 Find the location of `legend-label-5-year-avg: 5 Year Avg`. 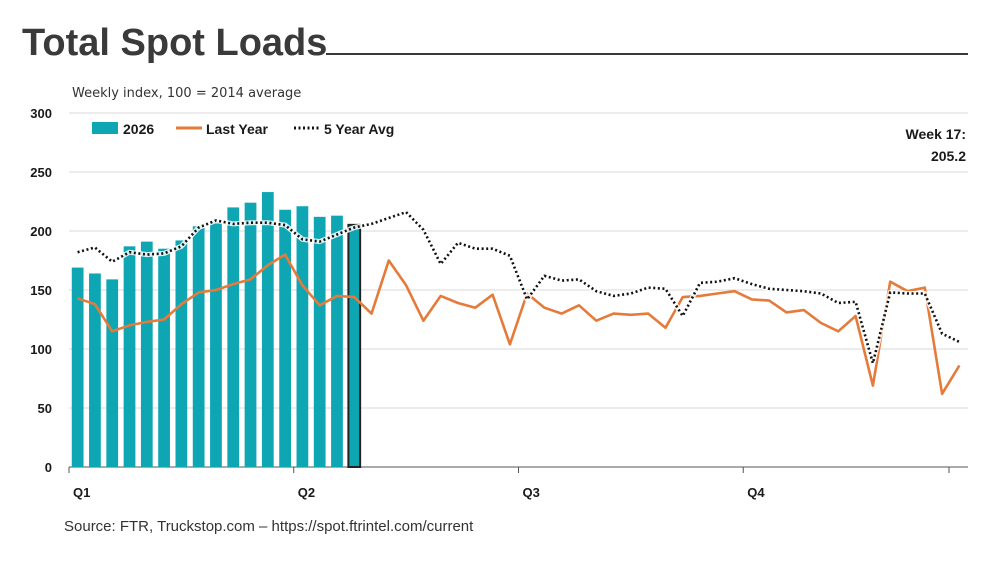

legend-label-5-year-avg: 5 Year Avg is located at coordinates (359, 129).